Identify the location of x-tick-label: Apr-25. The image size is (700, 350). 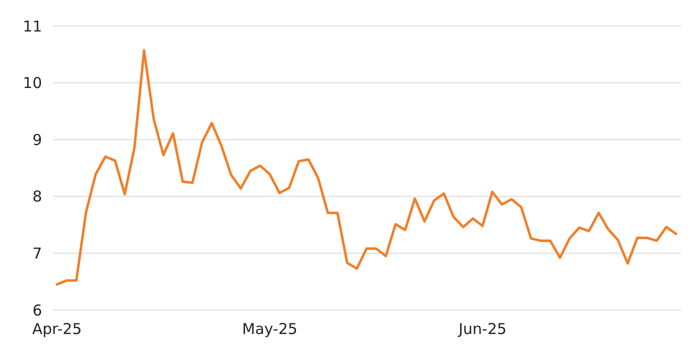
(57, 329).